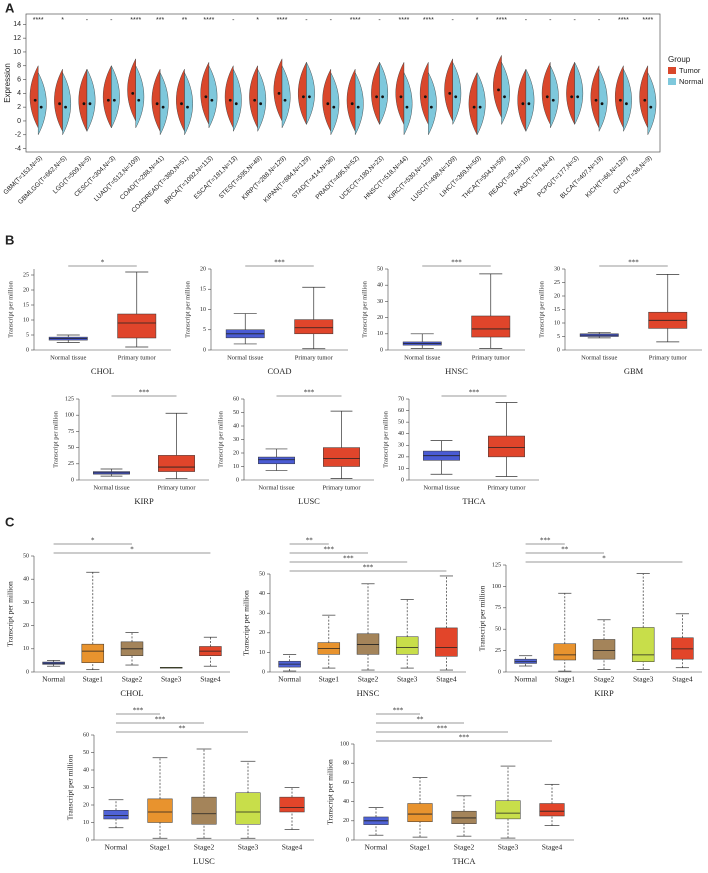 This screenshot has width=708, height=873. What do you see at coordinates (313, 177) in the screenshot?
I see `x-tick-label: STAD(T=414,N=36)` at bounding box center [313, 177].